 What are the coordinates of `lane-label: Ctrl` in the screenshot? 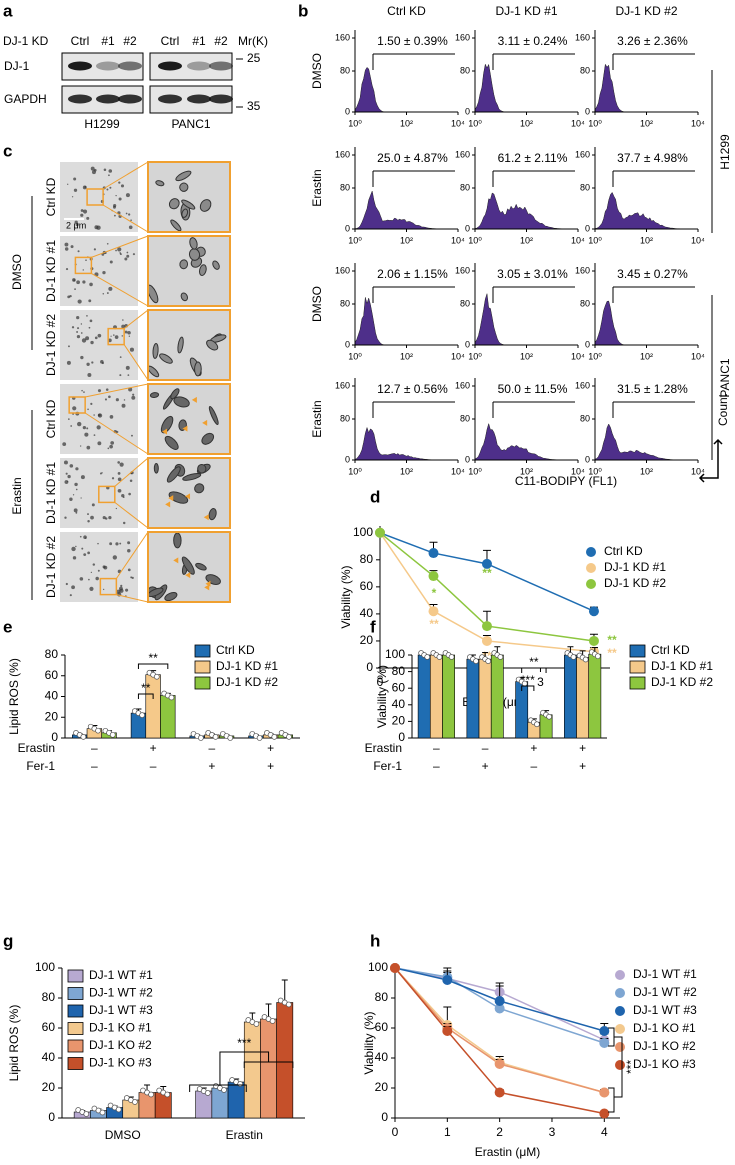 It's located at (170, 41).